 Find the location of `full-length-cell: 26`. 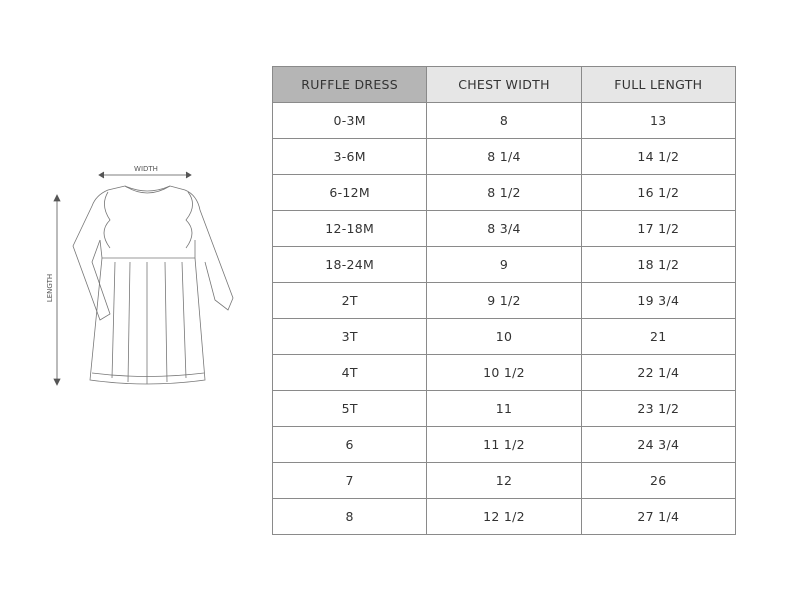

full-length-cell: 26 is located at coordinates (658, 480).